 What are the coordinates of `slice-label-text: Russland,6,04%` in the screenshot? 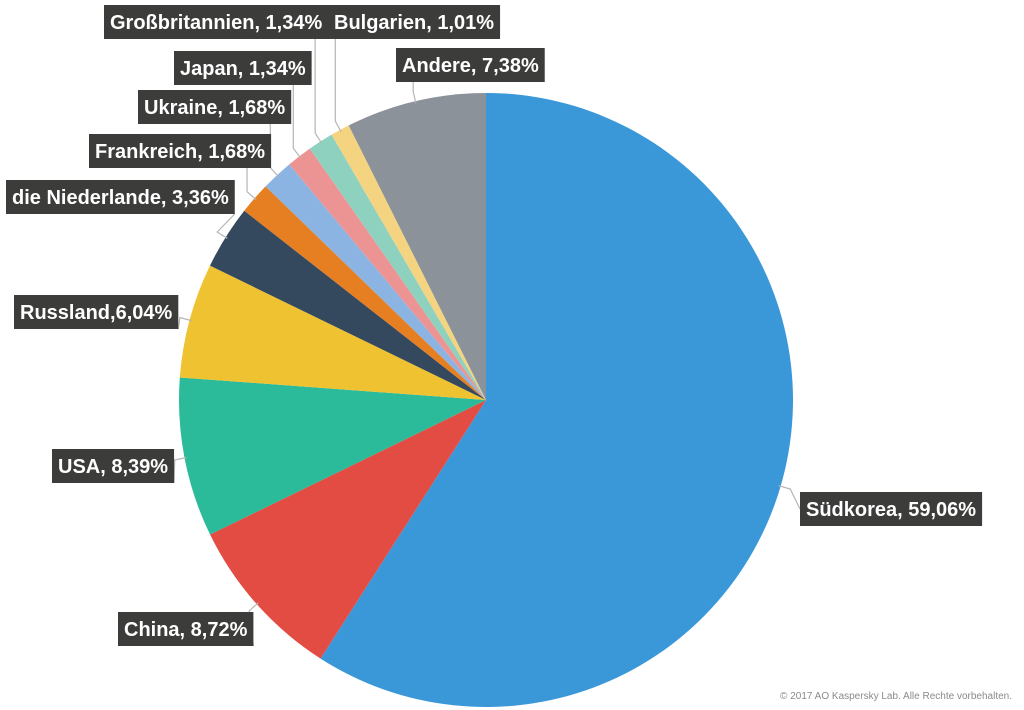 It's located at (96, 313).